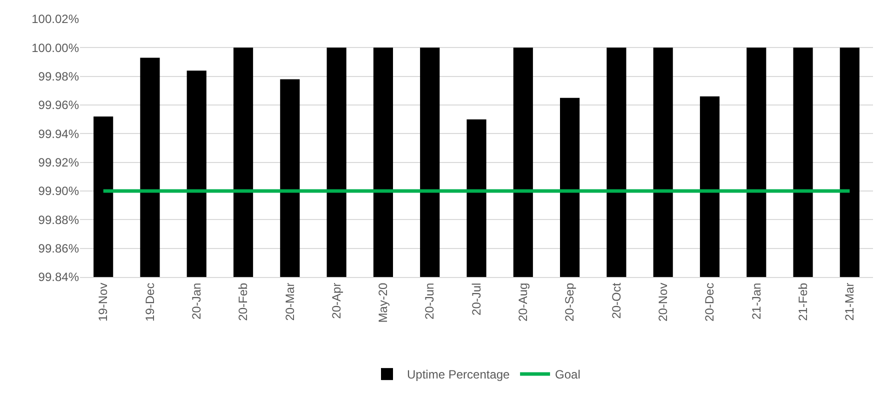 This screenshot has height=400, width=893. What do you see at coordinates (59, 163) in the screenshot?
I see `y-tick-label: 99.92%` at bounding box center [59, 163].